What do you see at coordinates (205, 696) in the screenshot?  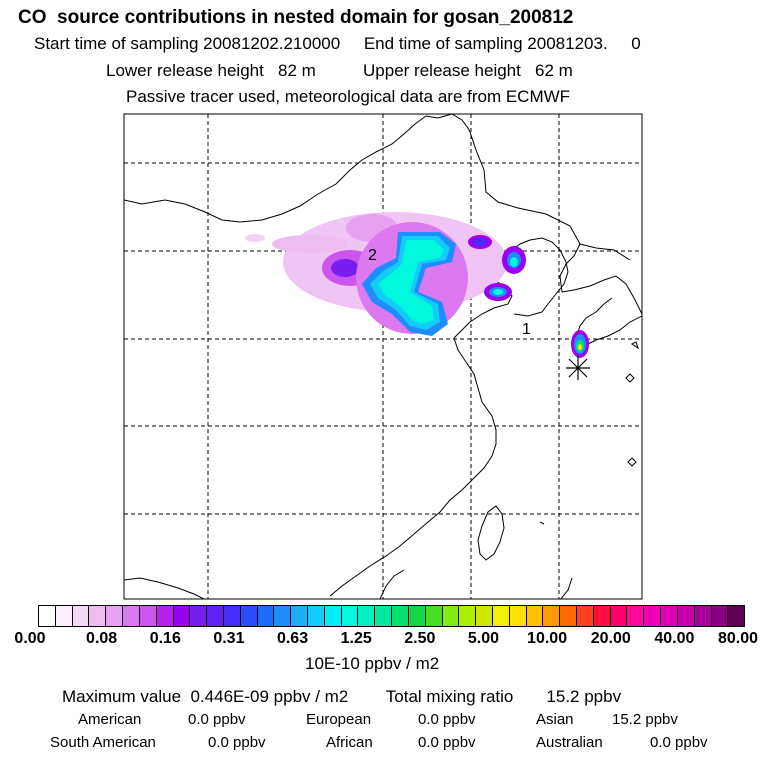 I see `max-value: Maximum value 0.446E-09 ppbv / m2` at bounding box center [205, 696].